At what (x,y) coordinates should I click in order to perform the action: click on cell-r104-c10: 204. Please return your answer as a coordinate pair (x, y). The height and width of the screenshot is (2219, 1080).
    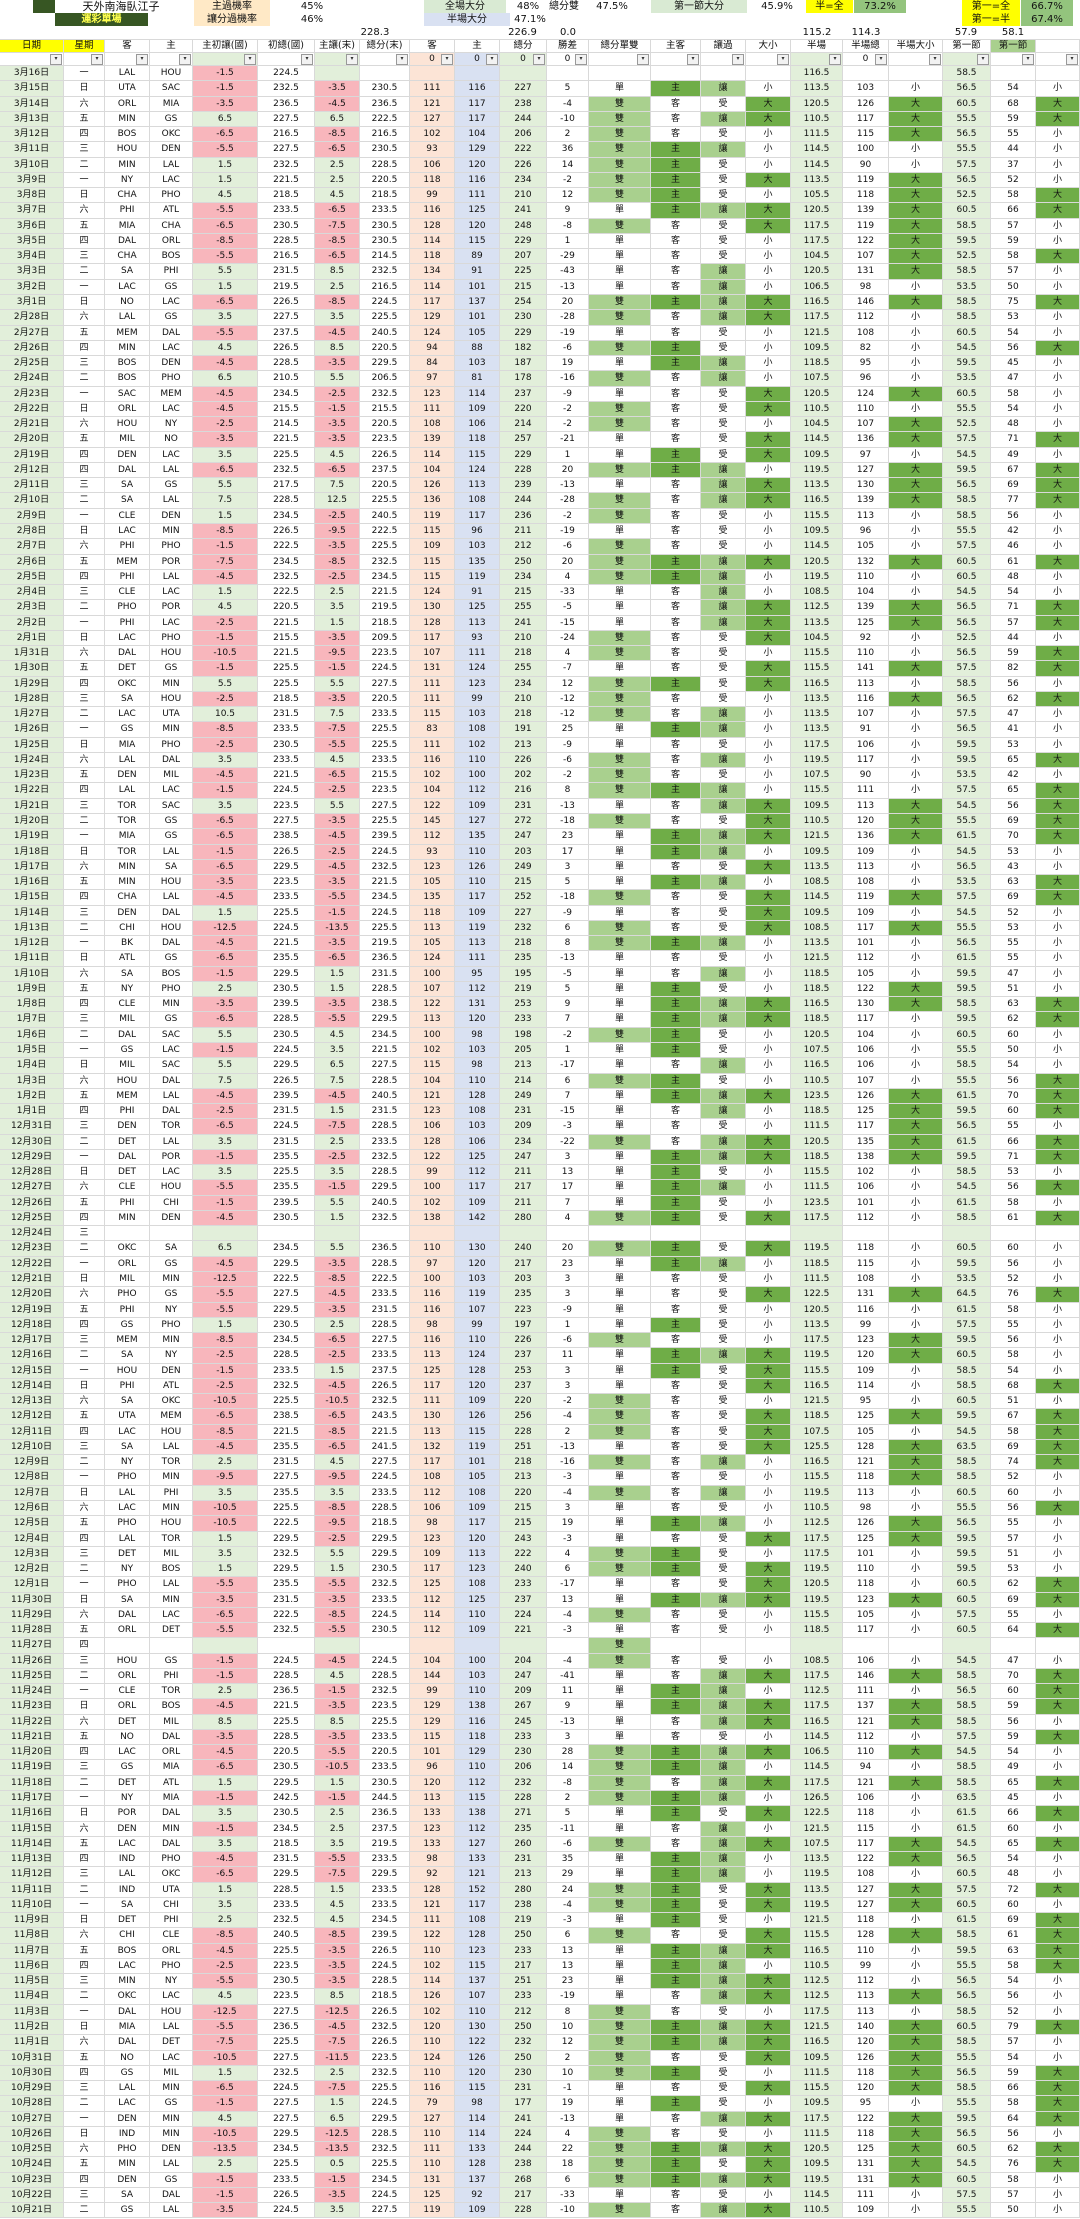
    Looking at the image, I should click on (523, 1661).